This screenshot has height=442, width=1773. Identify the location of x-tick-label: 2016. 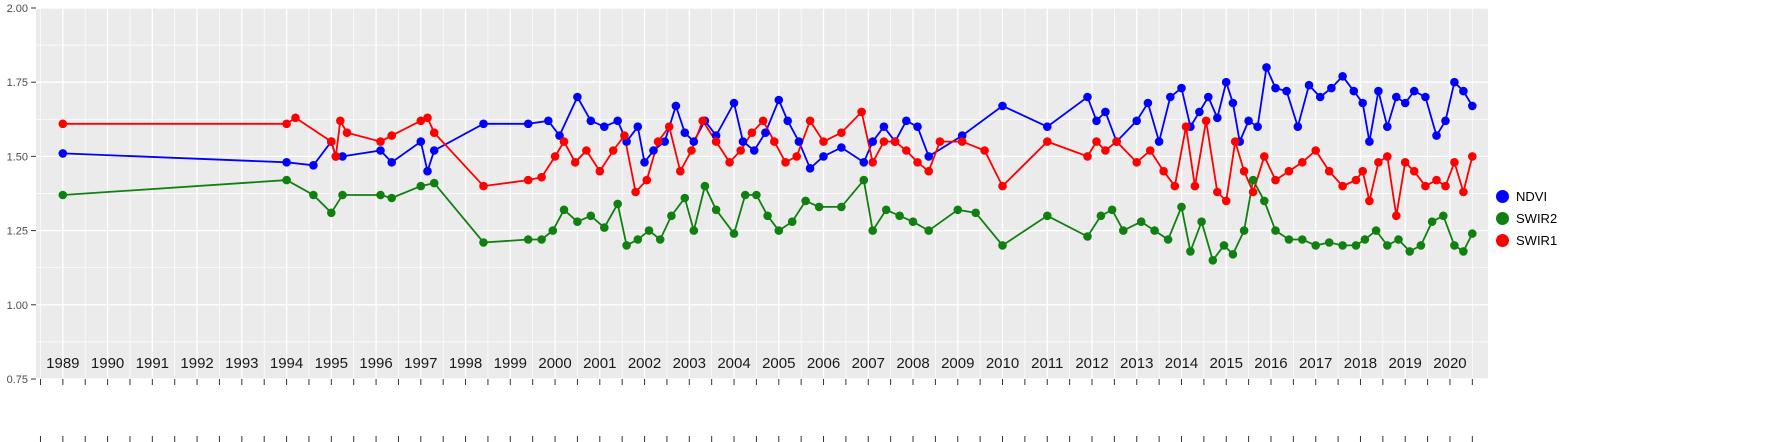
(1270, 363).